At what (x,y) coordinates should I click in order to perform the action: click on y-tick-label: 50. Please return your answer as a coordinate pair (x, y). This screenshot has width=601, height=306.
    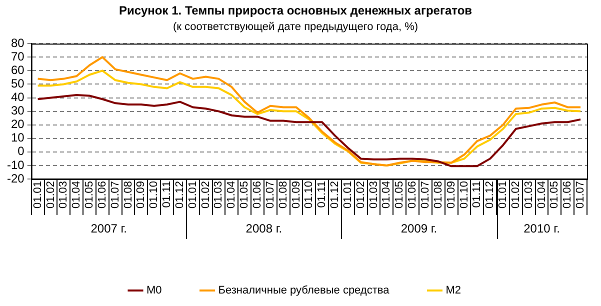
    Looking at the image, I should click on (17, 83).